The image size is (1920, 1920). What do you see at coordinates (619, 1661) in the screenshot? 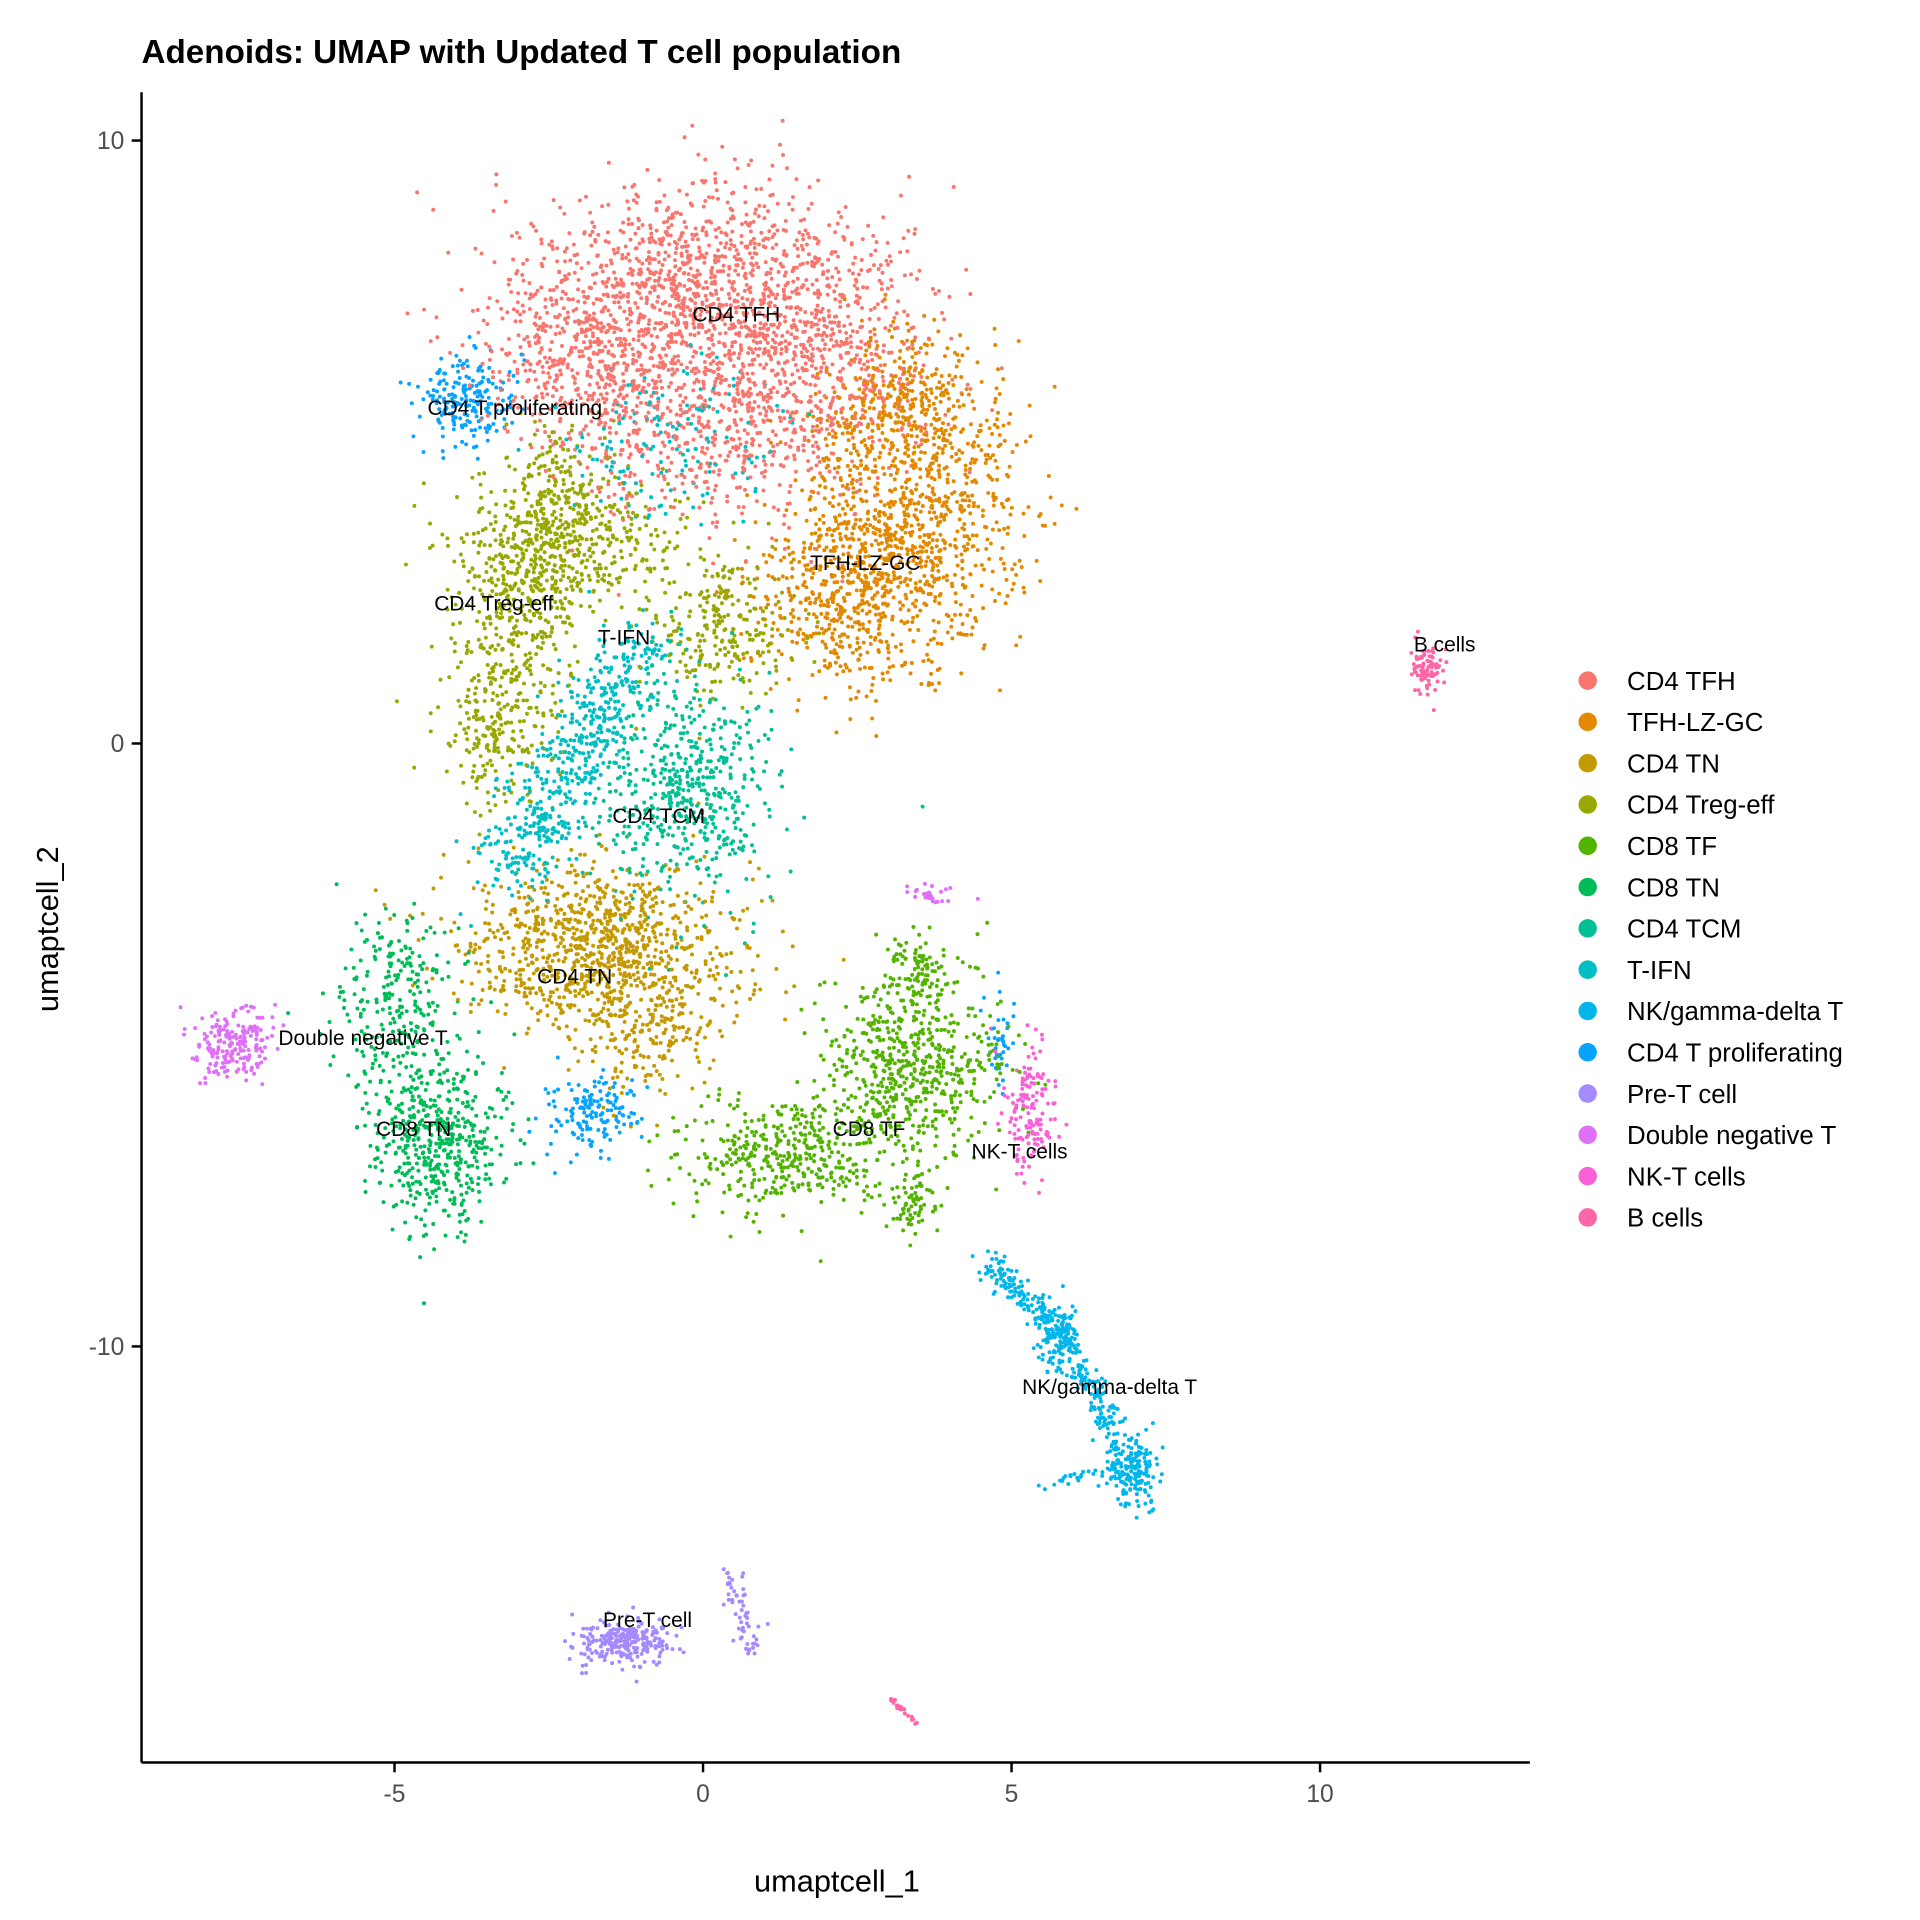
I see `point-pre-t-cell` at bounding box center [619, 1661].